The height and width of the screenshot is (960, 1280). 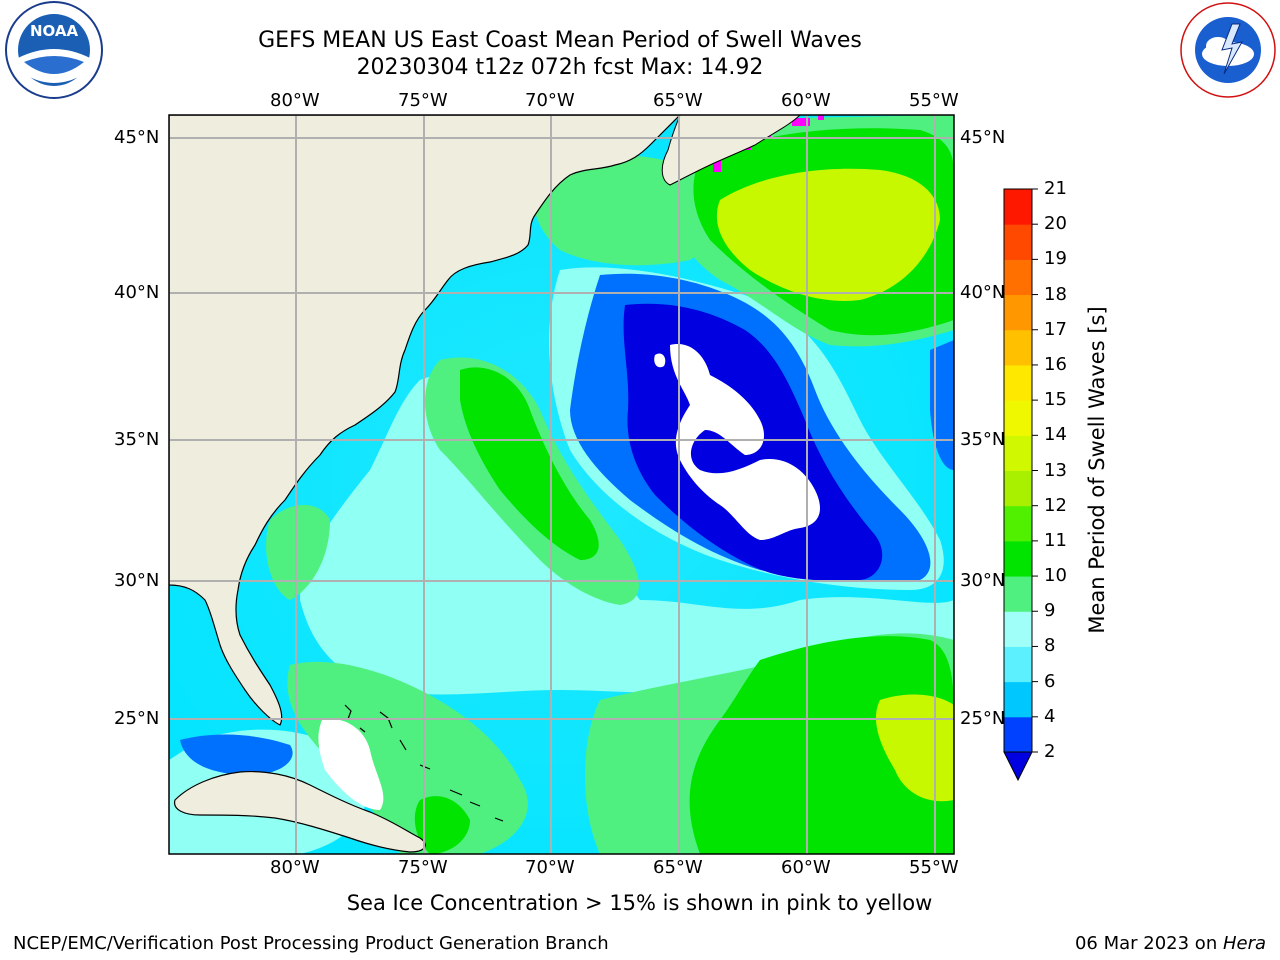 I want to click on lon-label-top-65w: 65°W, so click(x=678, y=100).